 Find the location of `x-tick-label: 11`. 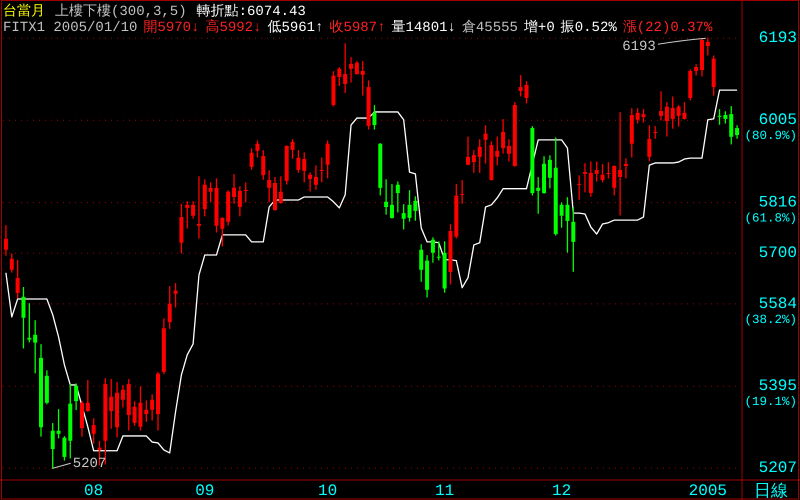

x-tick-label: 11 is located at coordinates (444, 491).